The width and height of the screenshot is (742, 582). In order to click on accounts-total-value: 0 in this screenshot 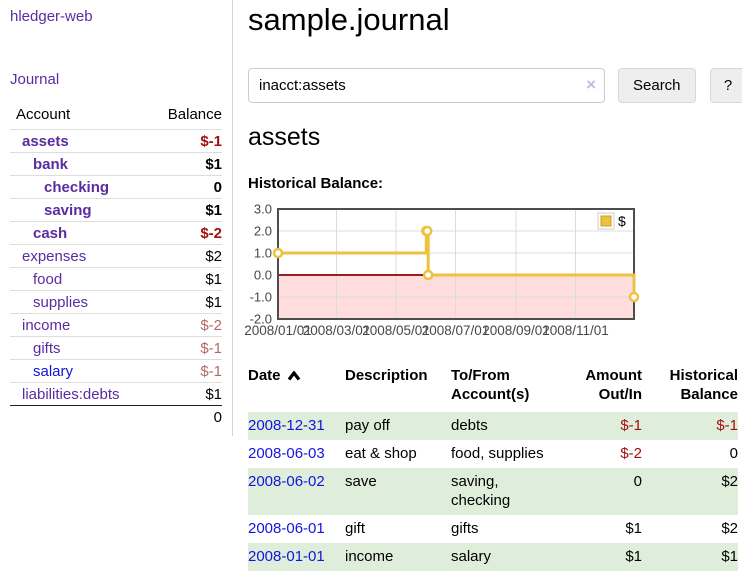, I will do `click(184, 416)`.